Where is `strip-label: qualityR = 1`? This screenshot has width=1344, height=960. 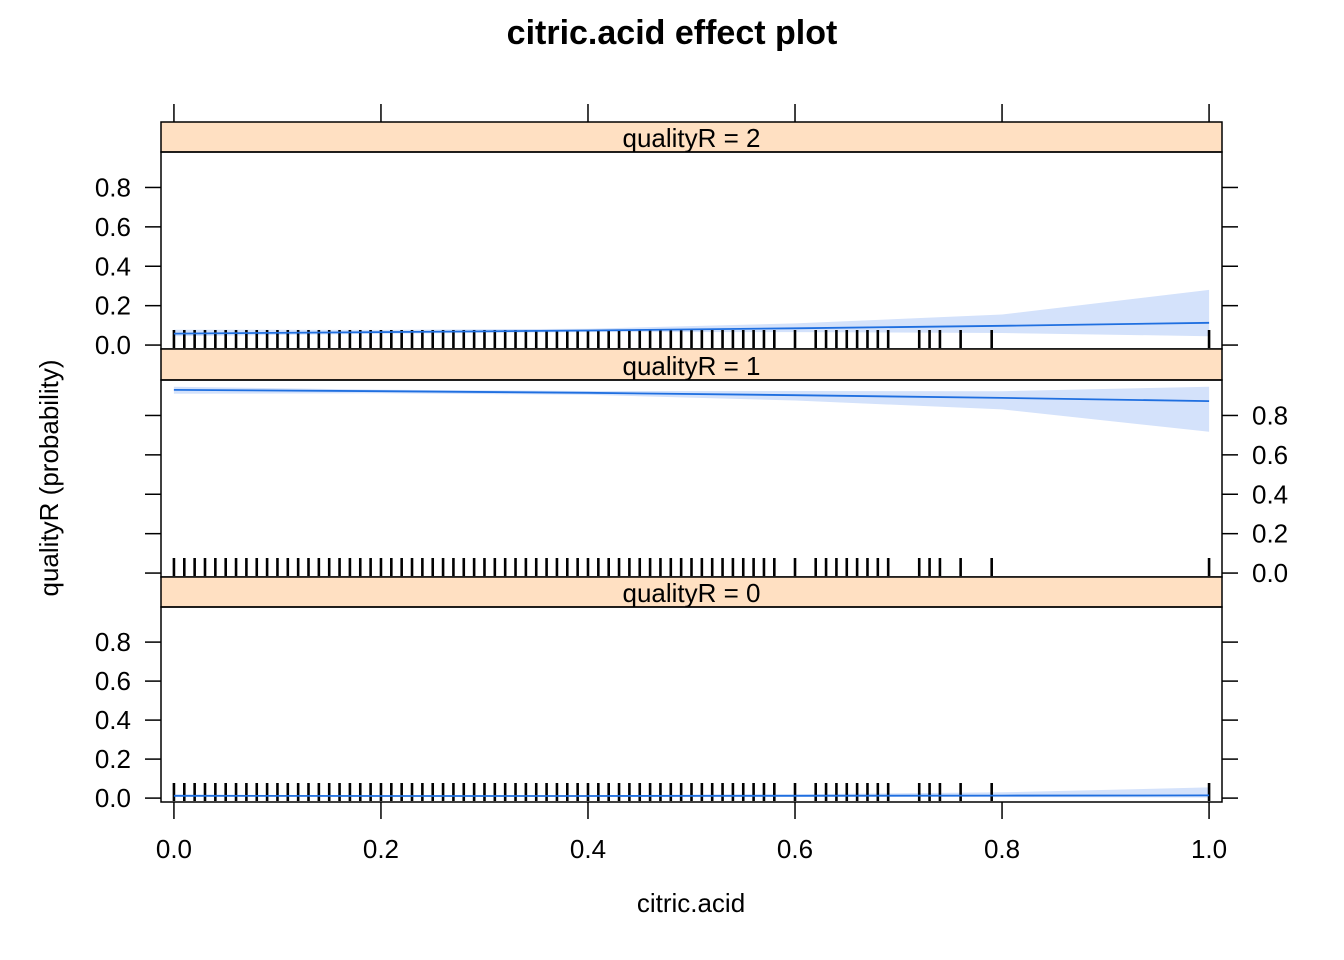 strip-label: qualityR = 1 is located at coordinates (691, 366).